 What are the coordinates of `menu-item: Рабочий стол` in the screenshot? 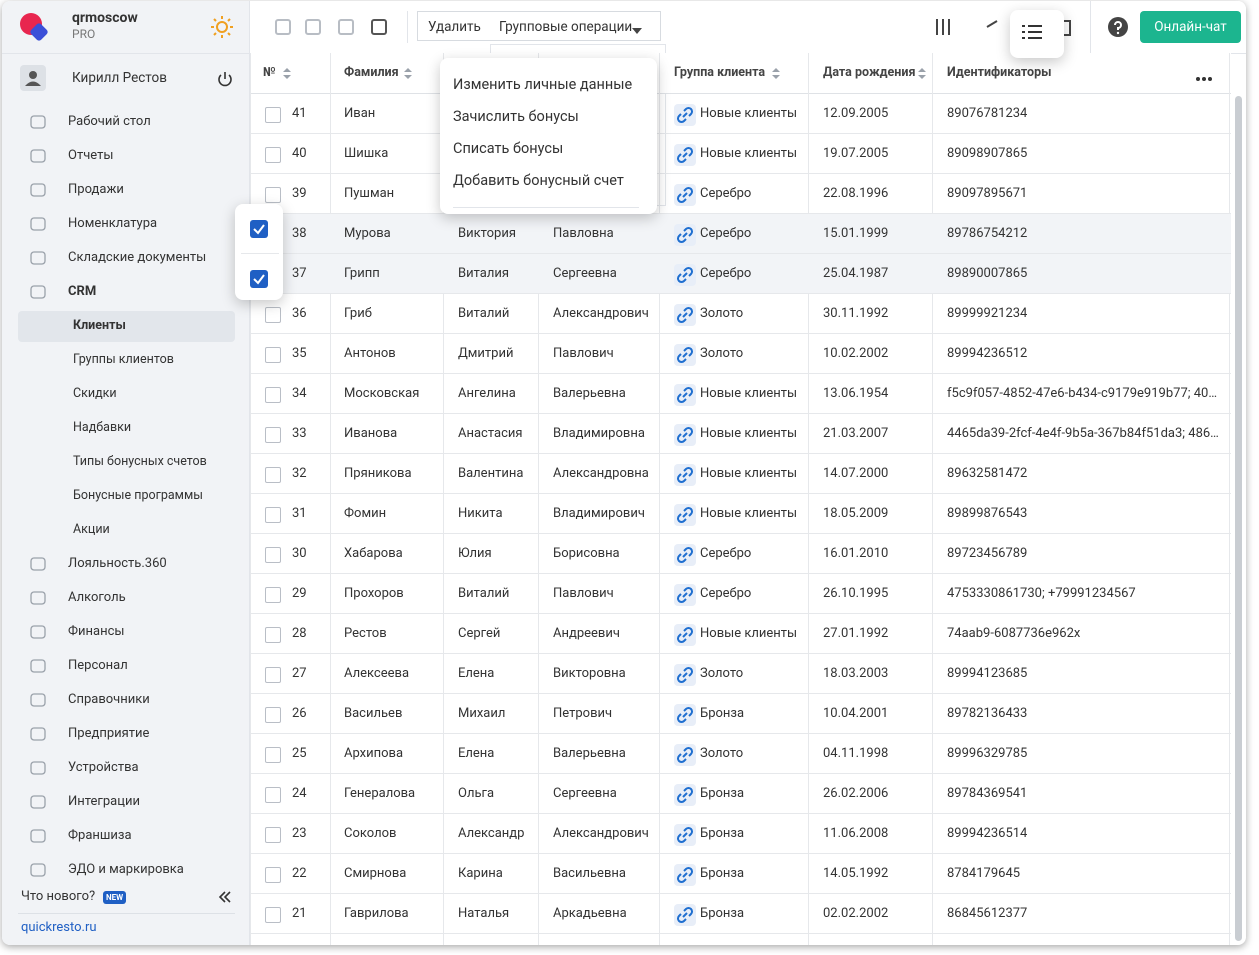 It's located at (109, 121).